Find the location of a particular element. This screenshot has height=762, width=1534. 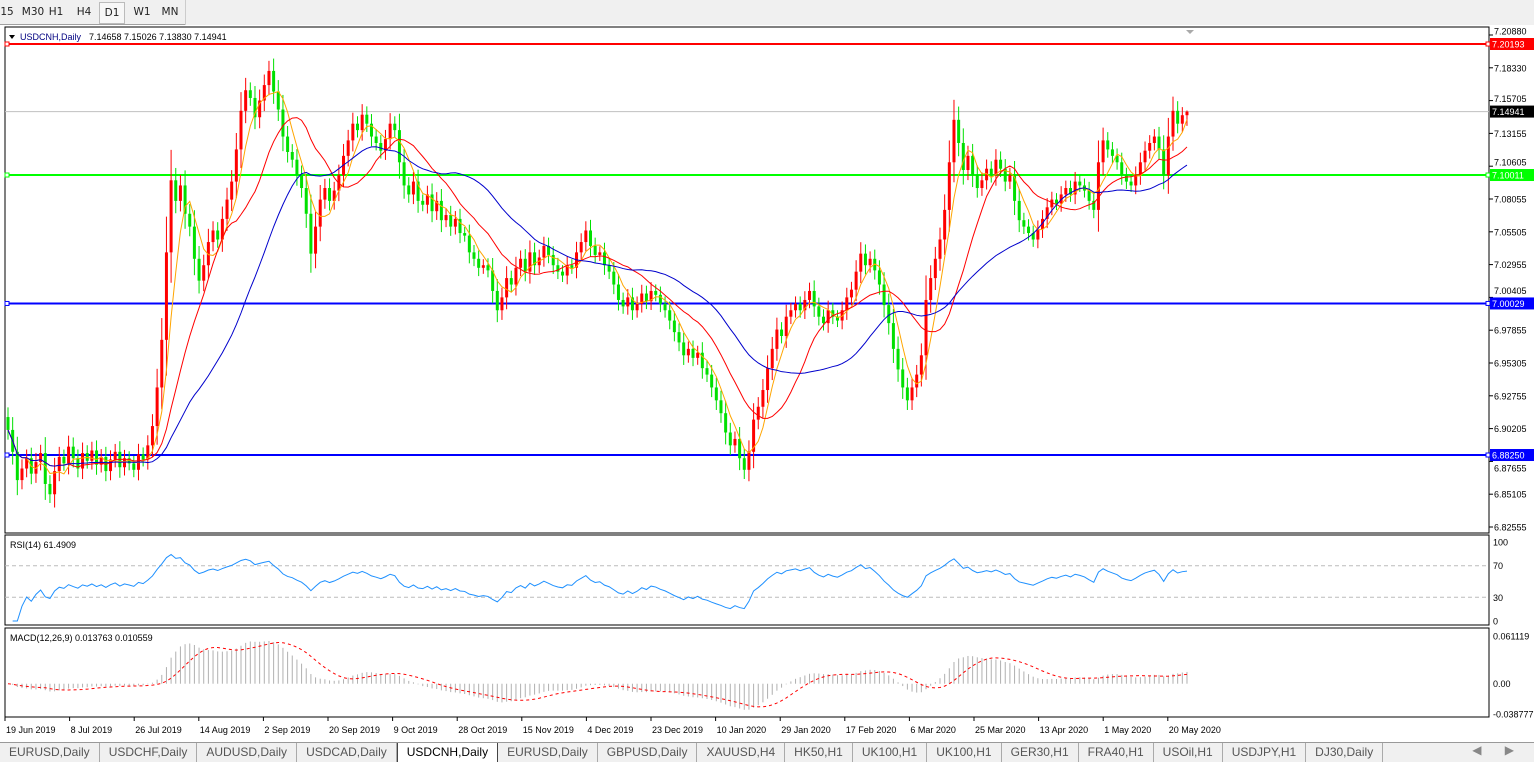

date-tick-label: 10 Jan 2020 is located at coordinates (742, 730).